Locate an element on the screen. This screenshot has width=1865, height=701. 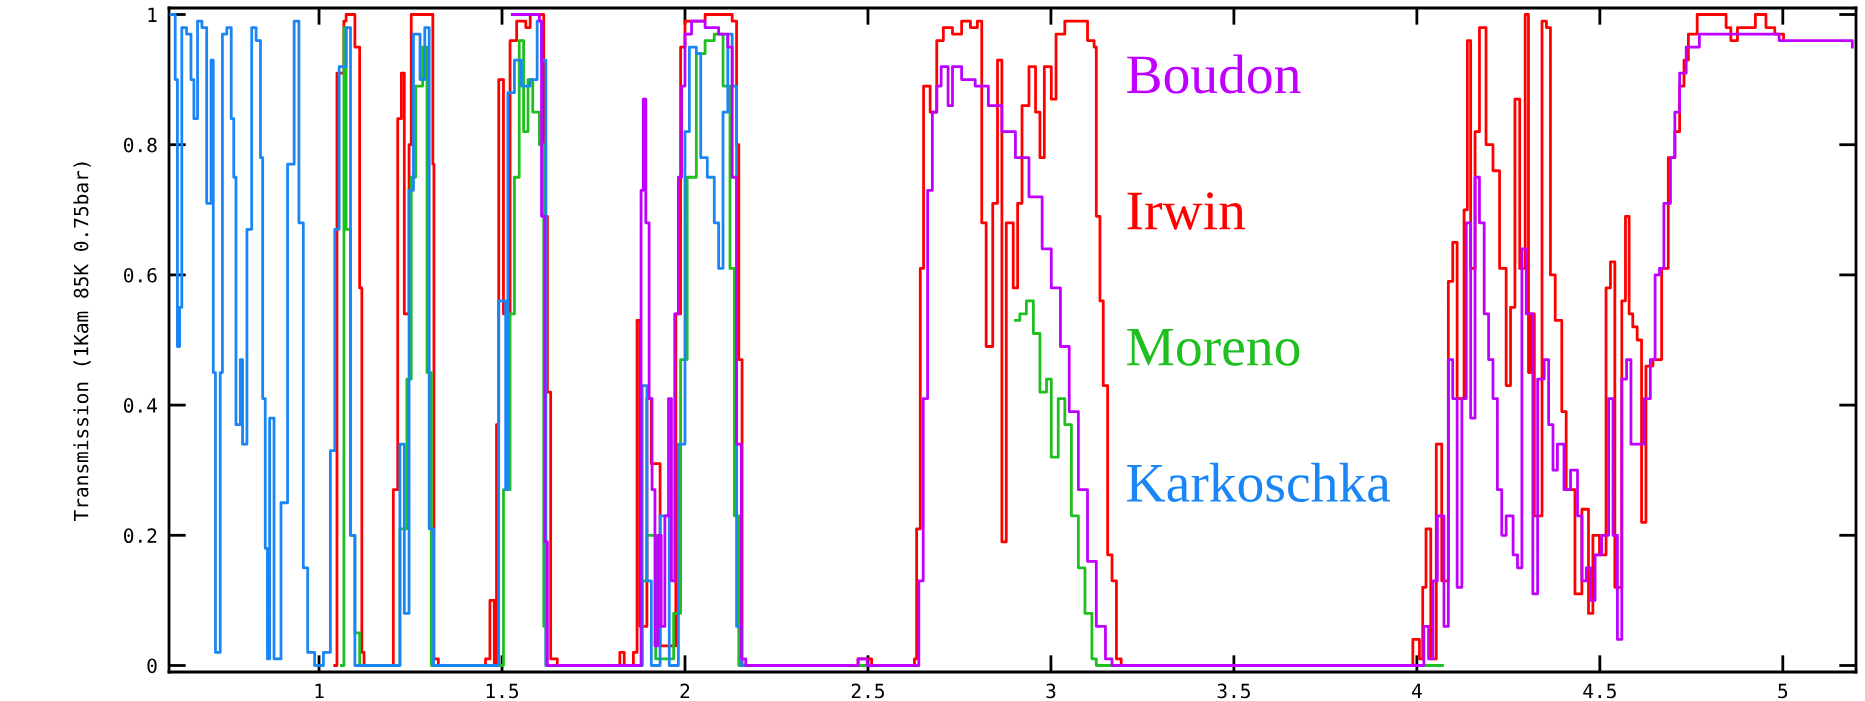
x-tick-label: 4 is located at coordinates (1416, 690).